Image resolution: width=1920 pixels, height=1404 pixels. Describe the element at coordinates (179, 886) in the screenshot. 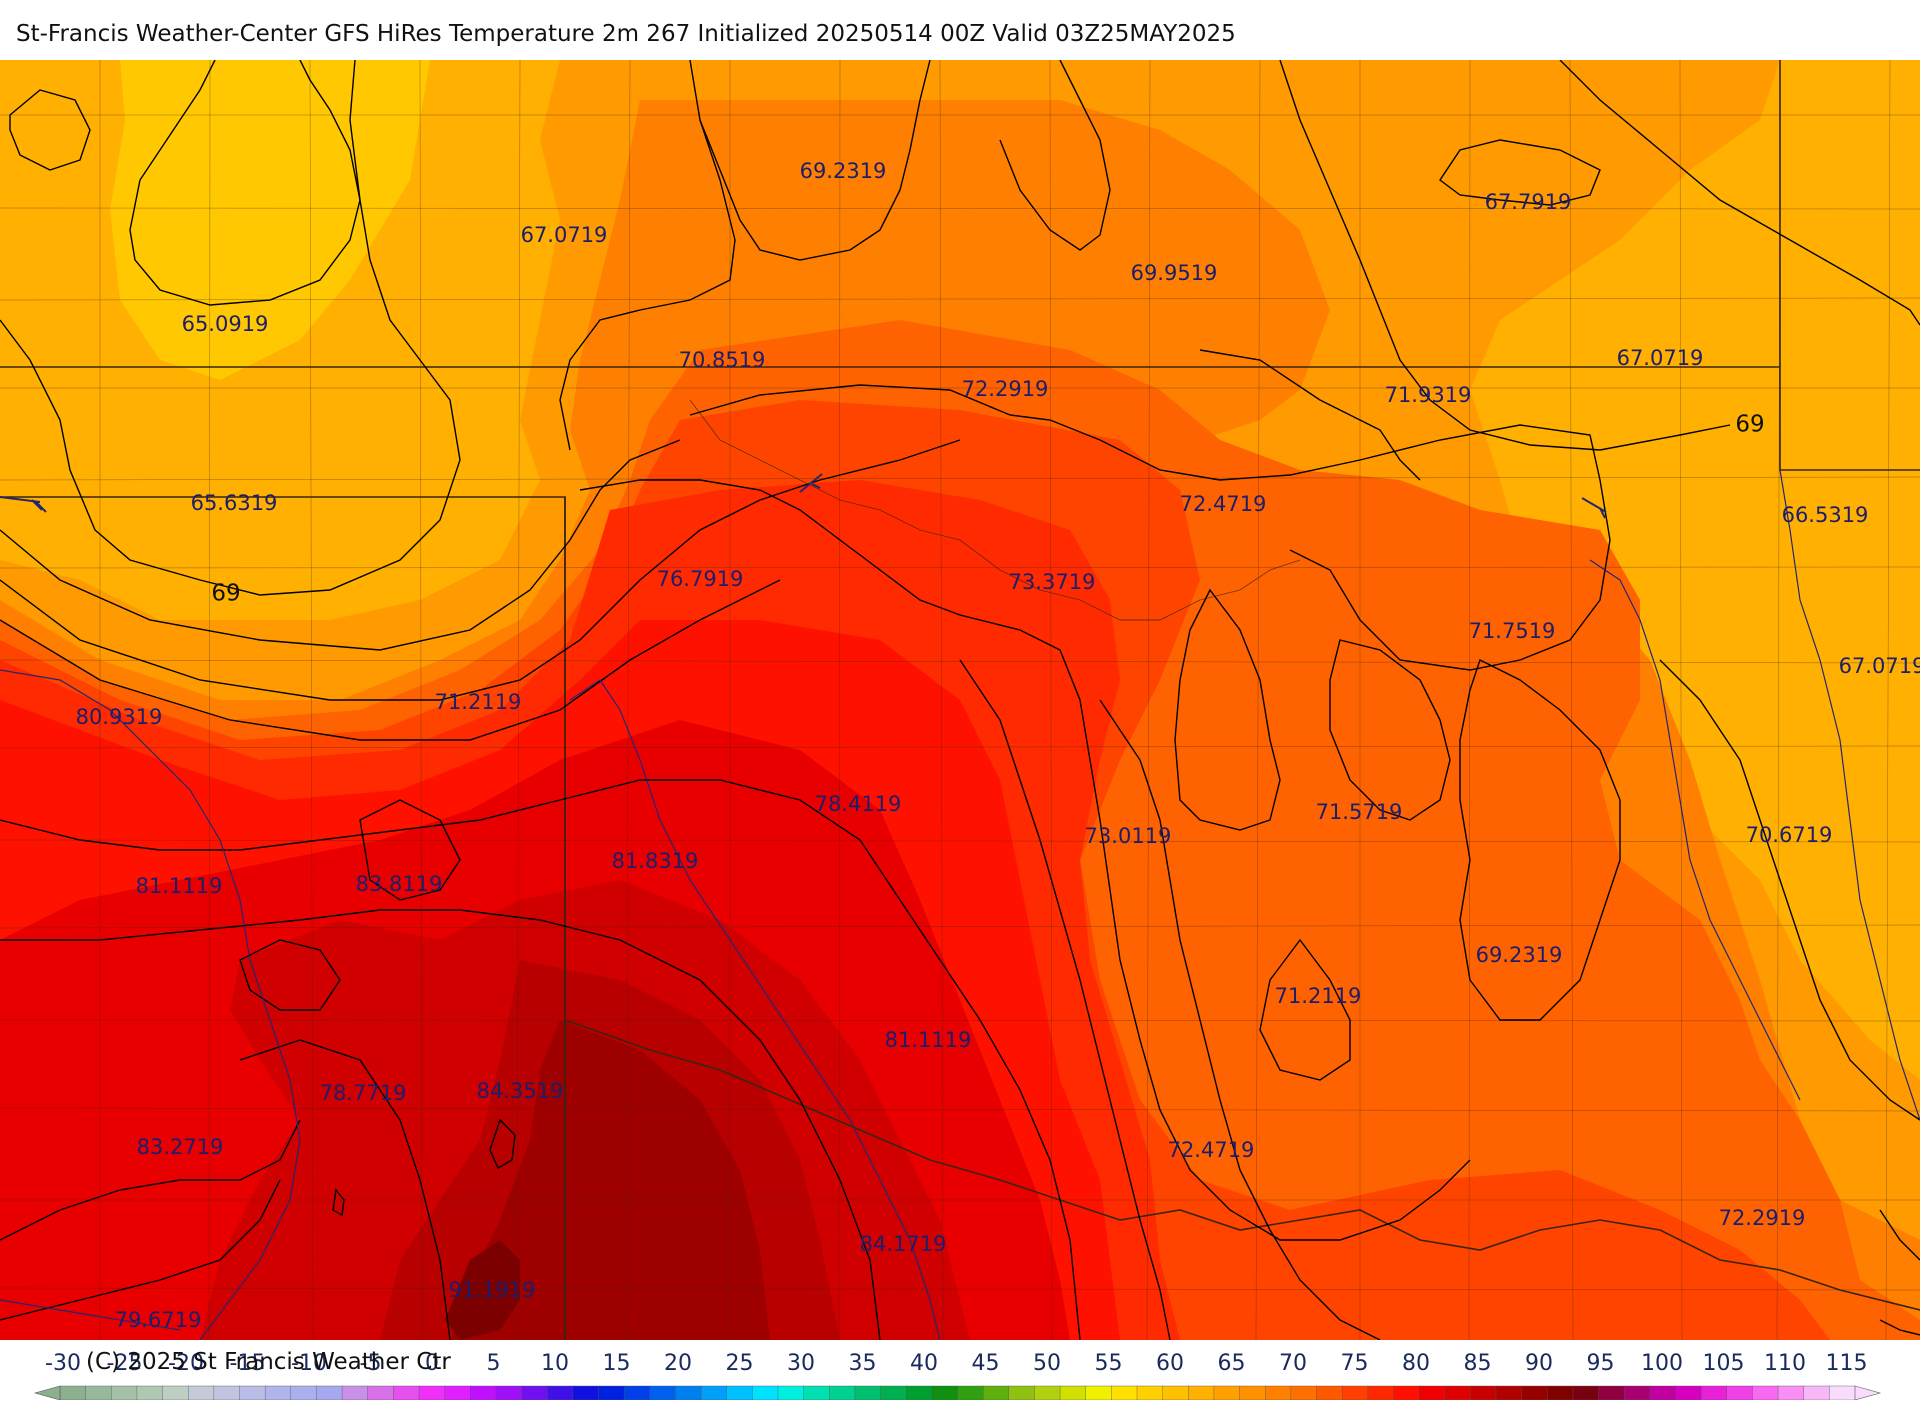

I see `temperature-label: 81.1119` at that location.